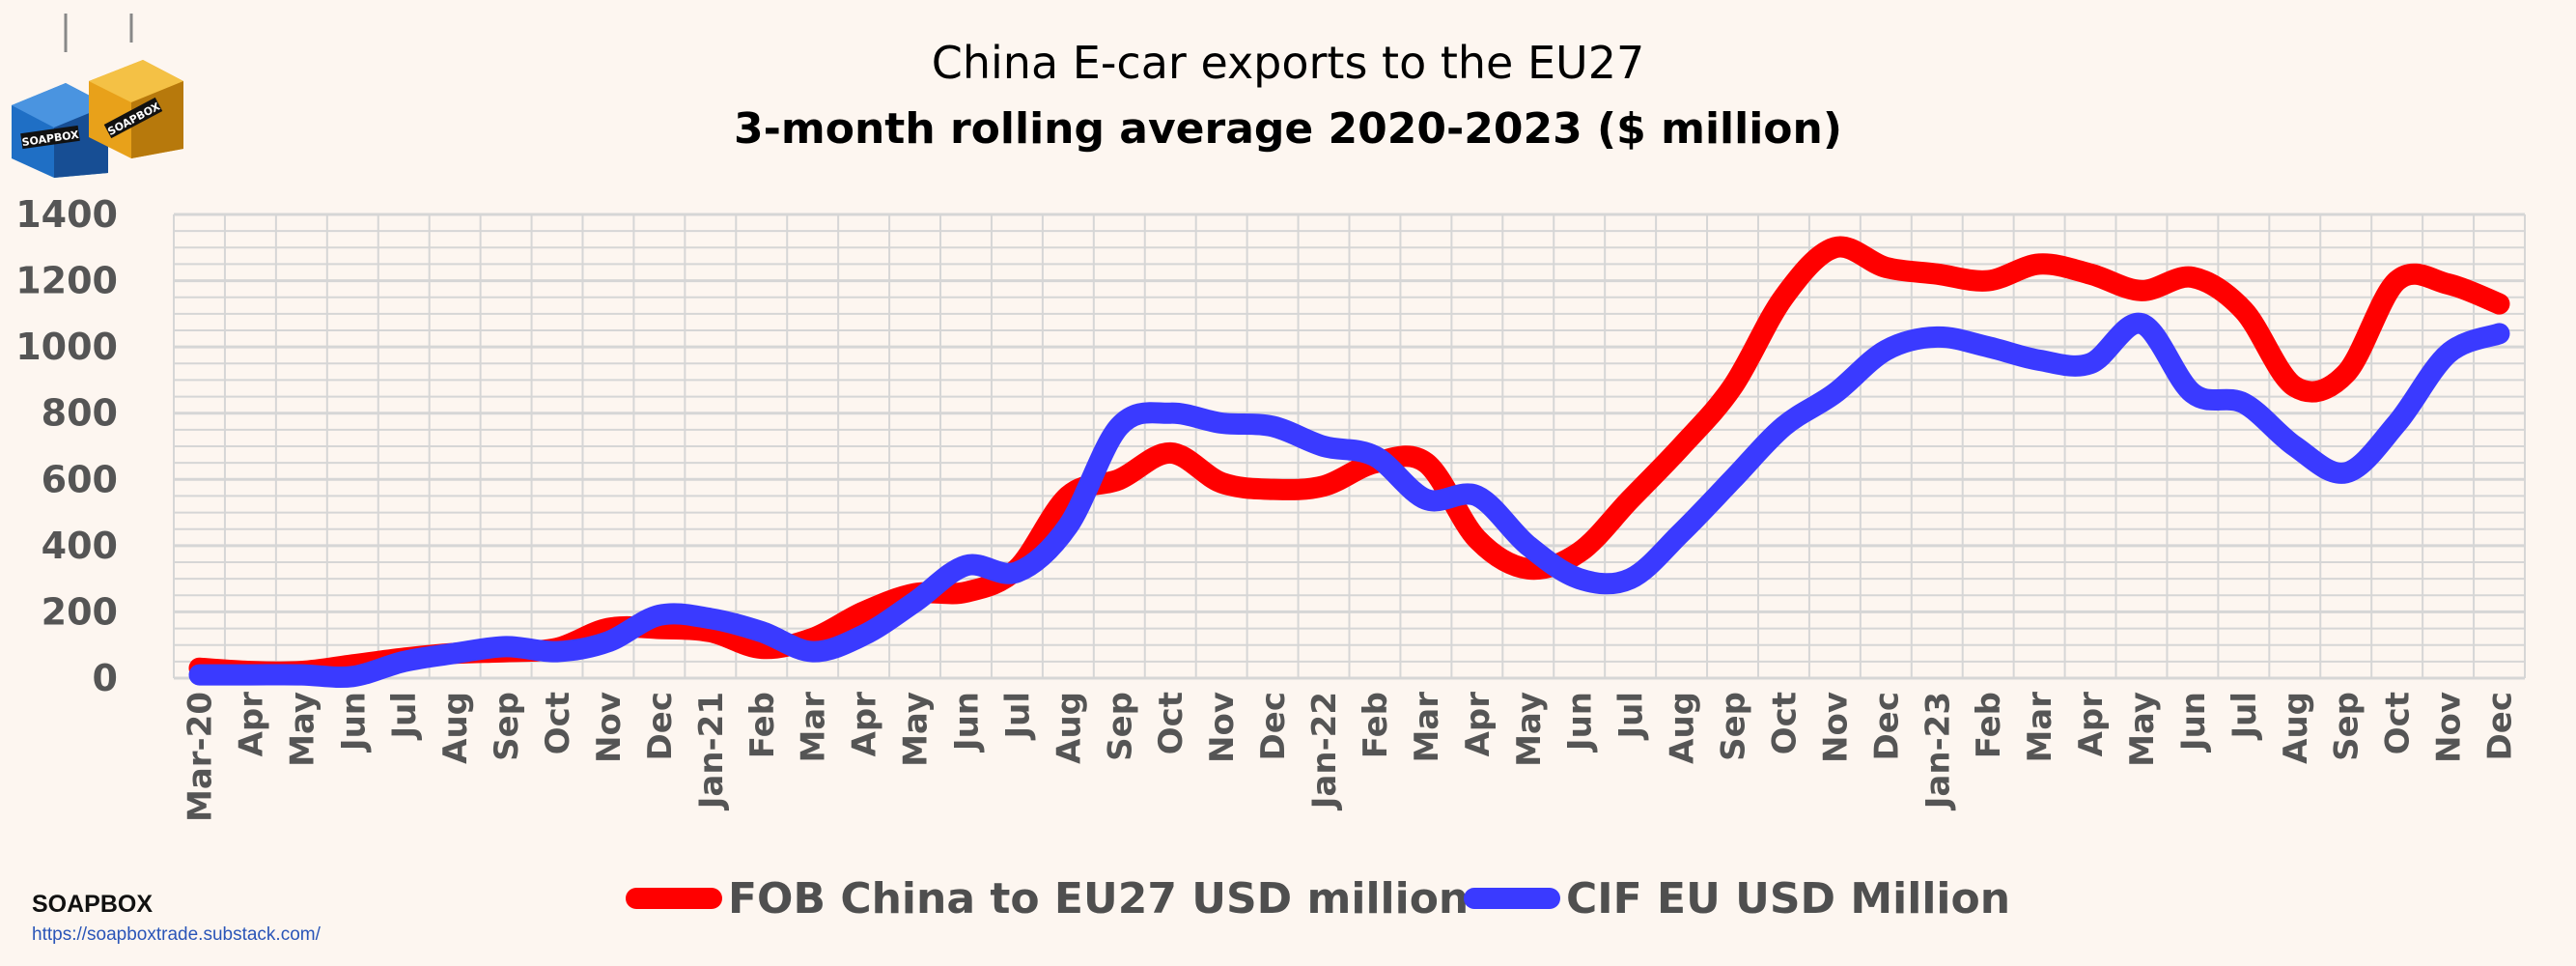  I want to click on legend-item-cif: CIF EU USD Million, so click(1737, 898).